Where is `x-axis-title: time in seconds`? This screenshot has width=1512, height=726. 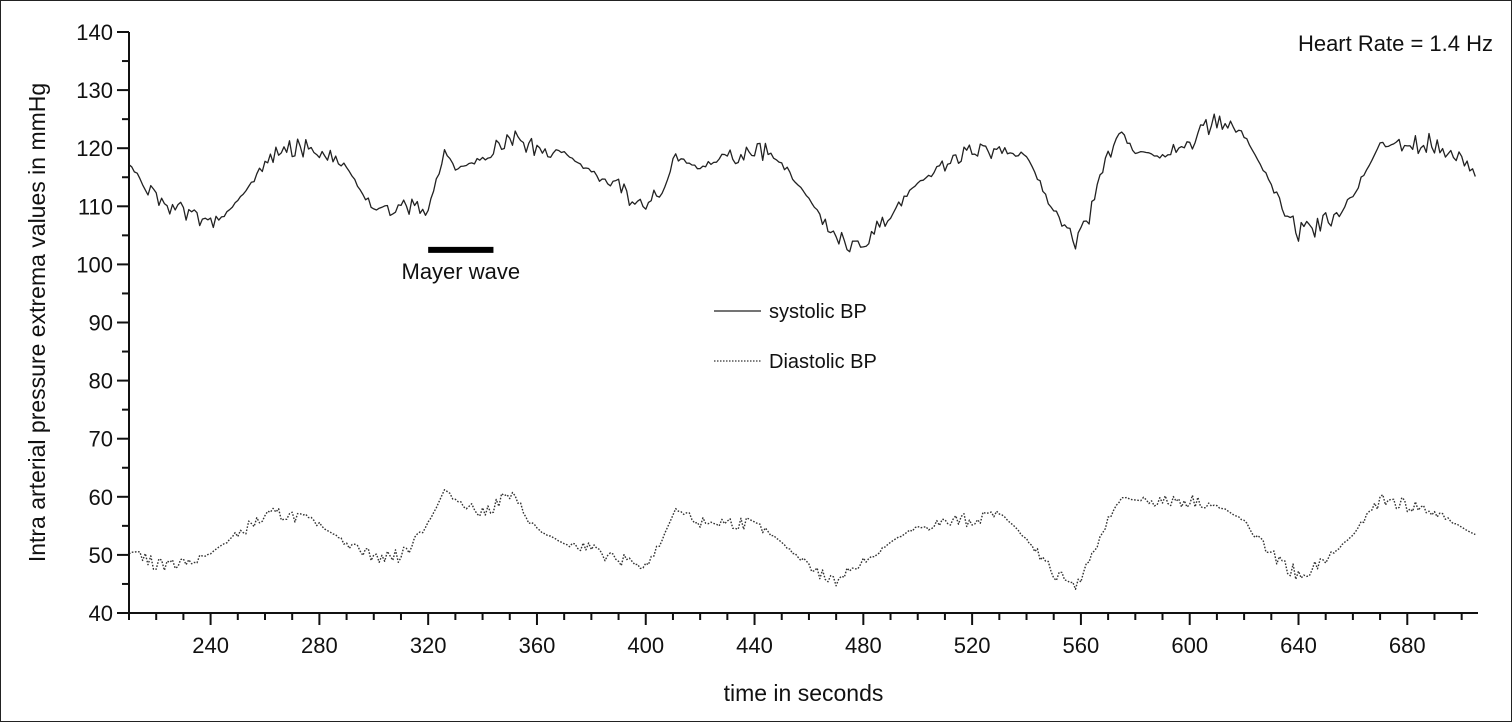 x-axis-title: time in seconds is located at coordinates (804, 693).